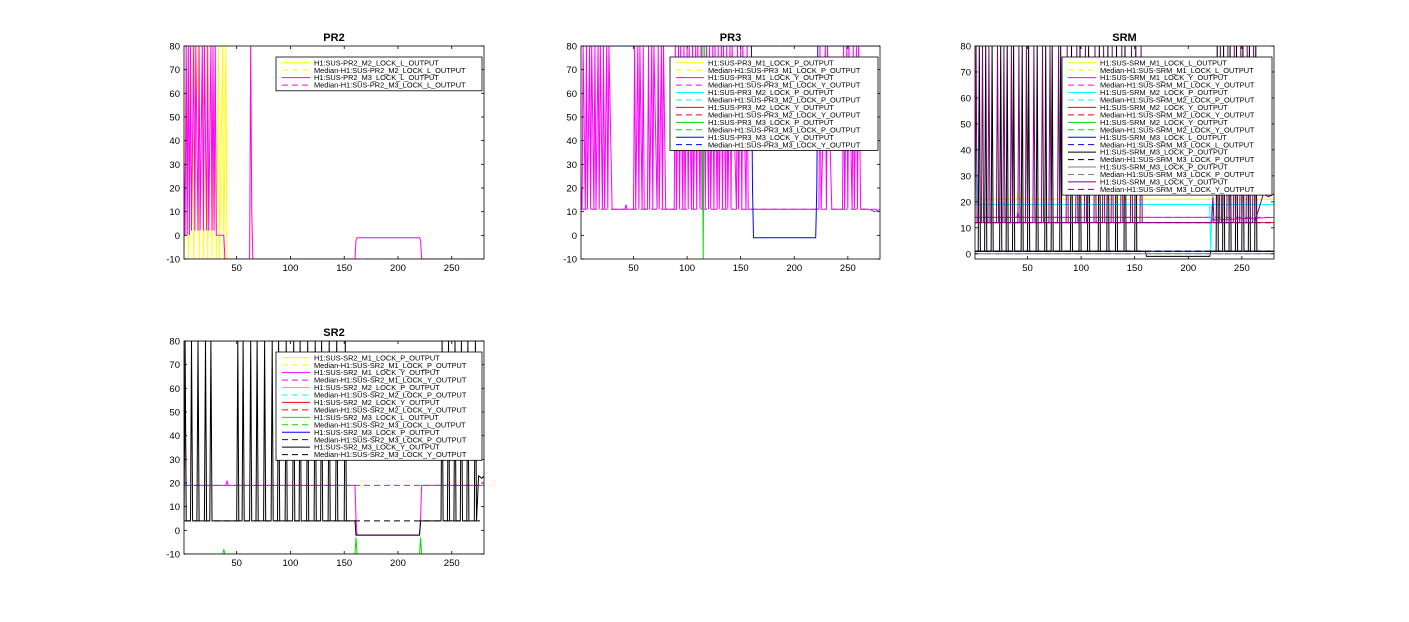 The height and width of the screenshot is (622, 1409). I want to click on legend-entry: Median-H1:SUS-PR3_M2_LOCK_P_OUTPUT, so click(784, 100).